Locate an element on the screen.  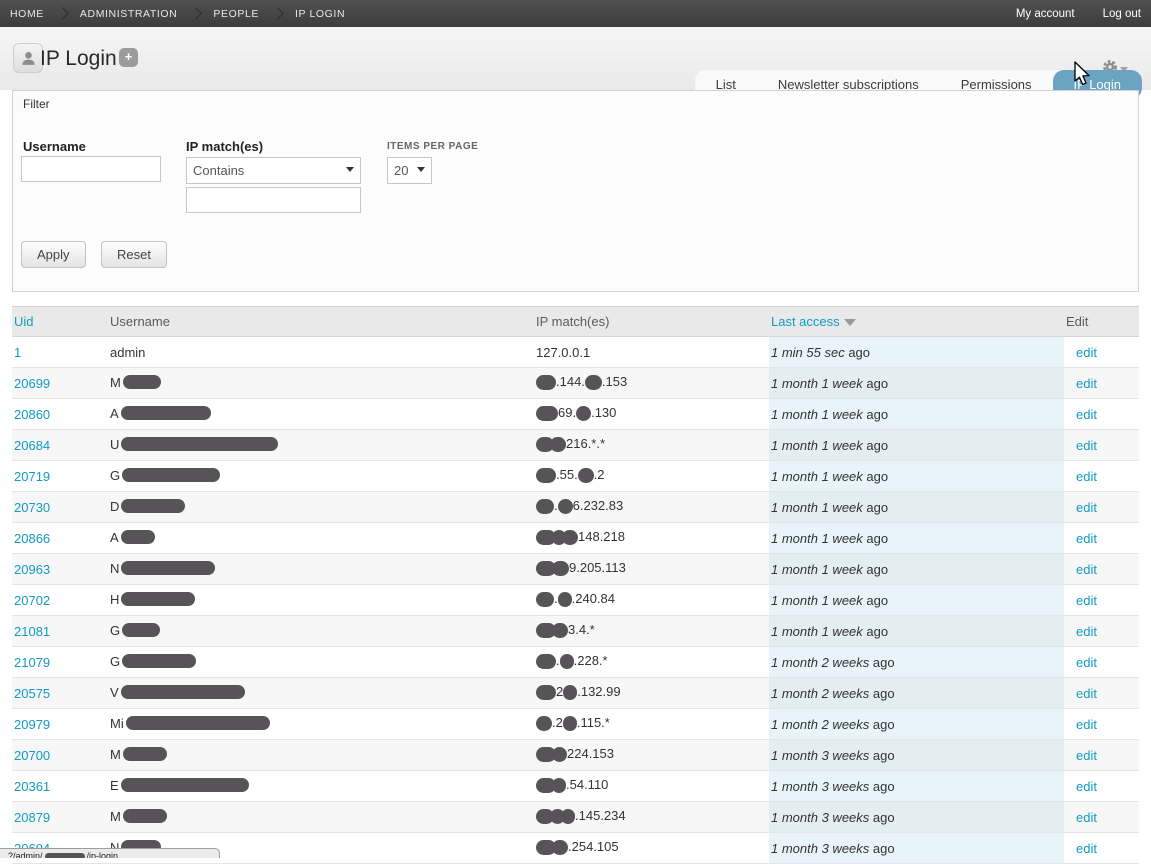
tab-list: List is located at coordinates (725, 84).